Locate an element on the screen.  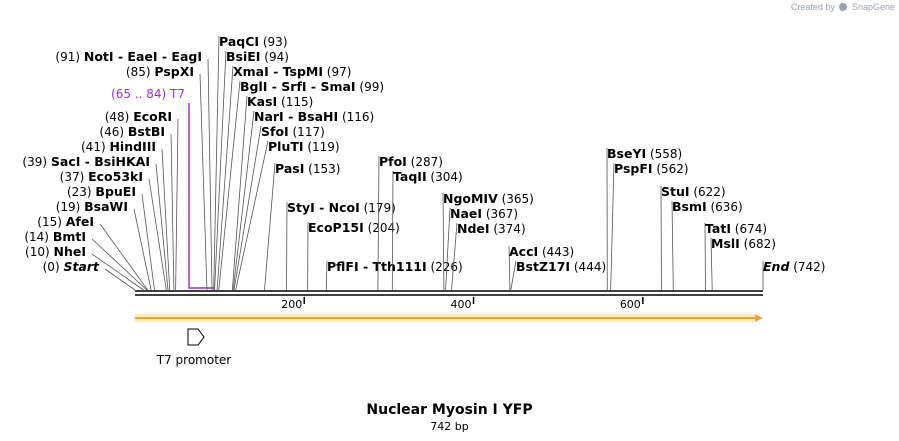
sequence-length: 742 bp is located at coordinates (449, 426).